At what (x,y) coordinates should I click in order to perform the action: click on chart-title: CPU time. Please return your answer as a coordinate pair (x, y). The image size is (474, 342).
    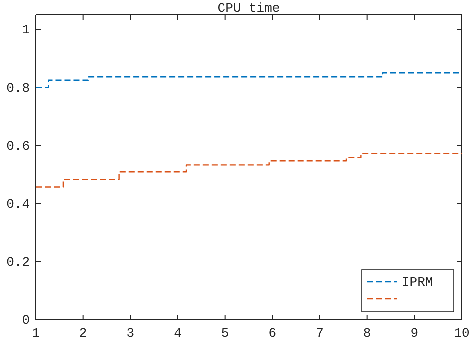
    Looking at the image, I should click on (249, 8).